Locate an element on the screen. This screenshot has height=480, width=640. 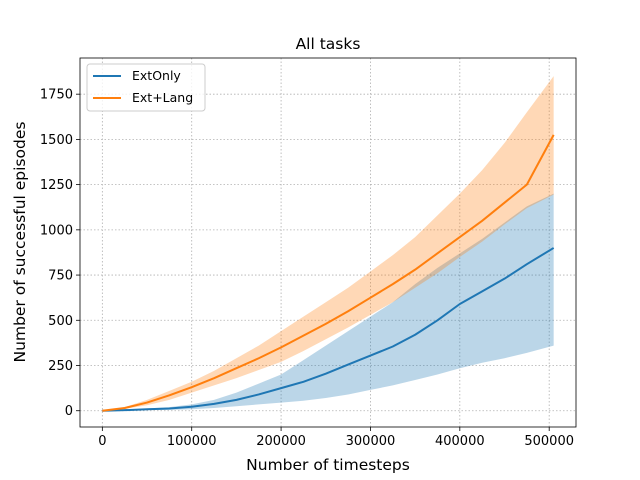
y-tick-label: 500 is located at coordinates (60, 321).